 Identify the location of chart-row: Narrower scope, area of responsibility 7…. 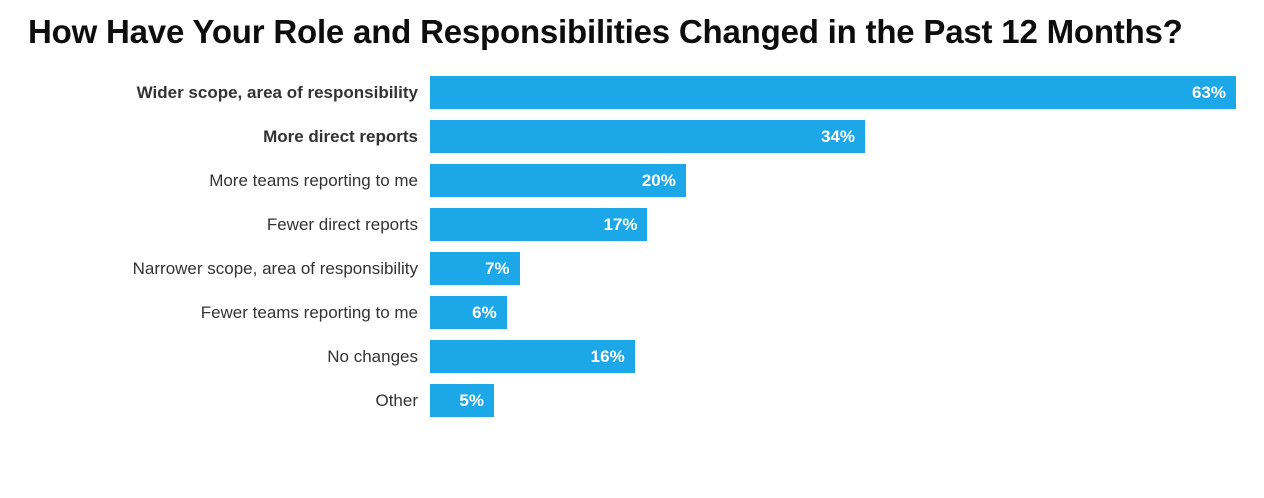
(632, 269).